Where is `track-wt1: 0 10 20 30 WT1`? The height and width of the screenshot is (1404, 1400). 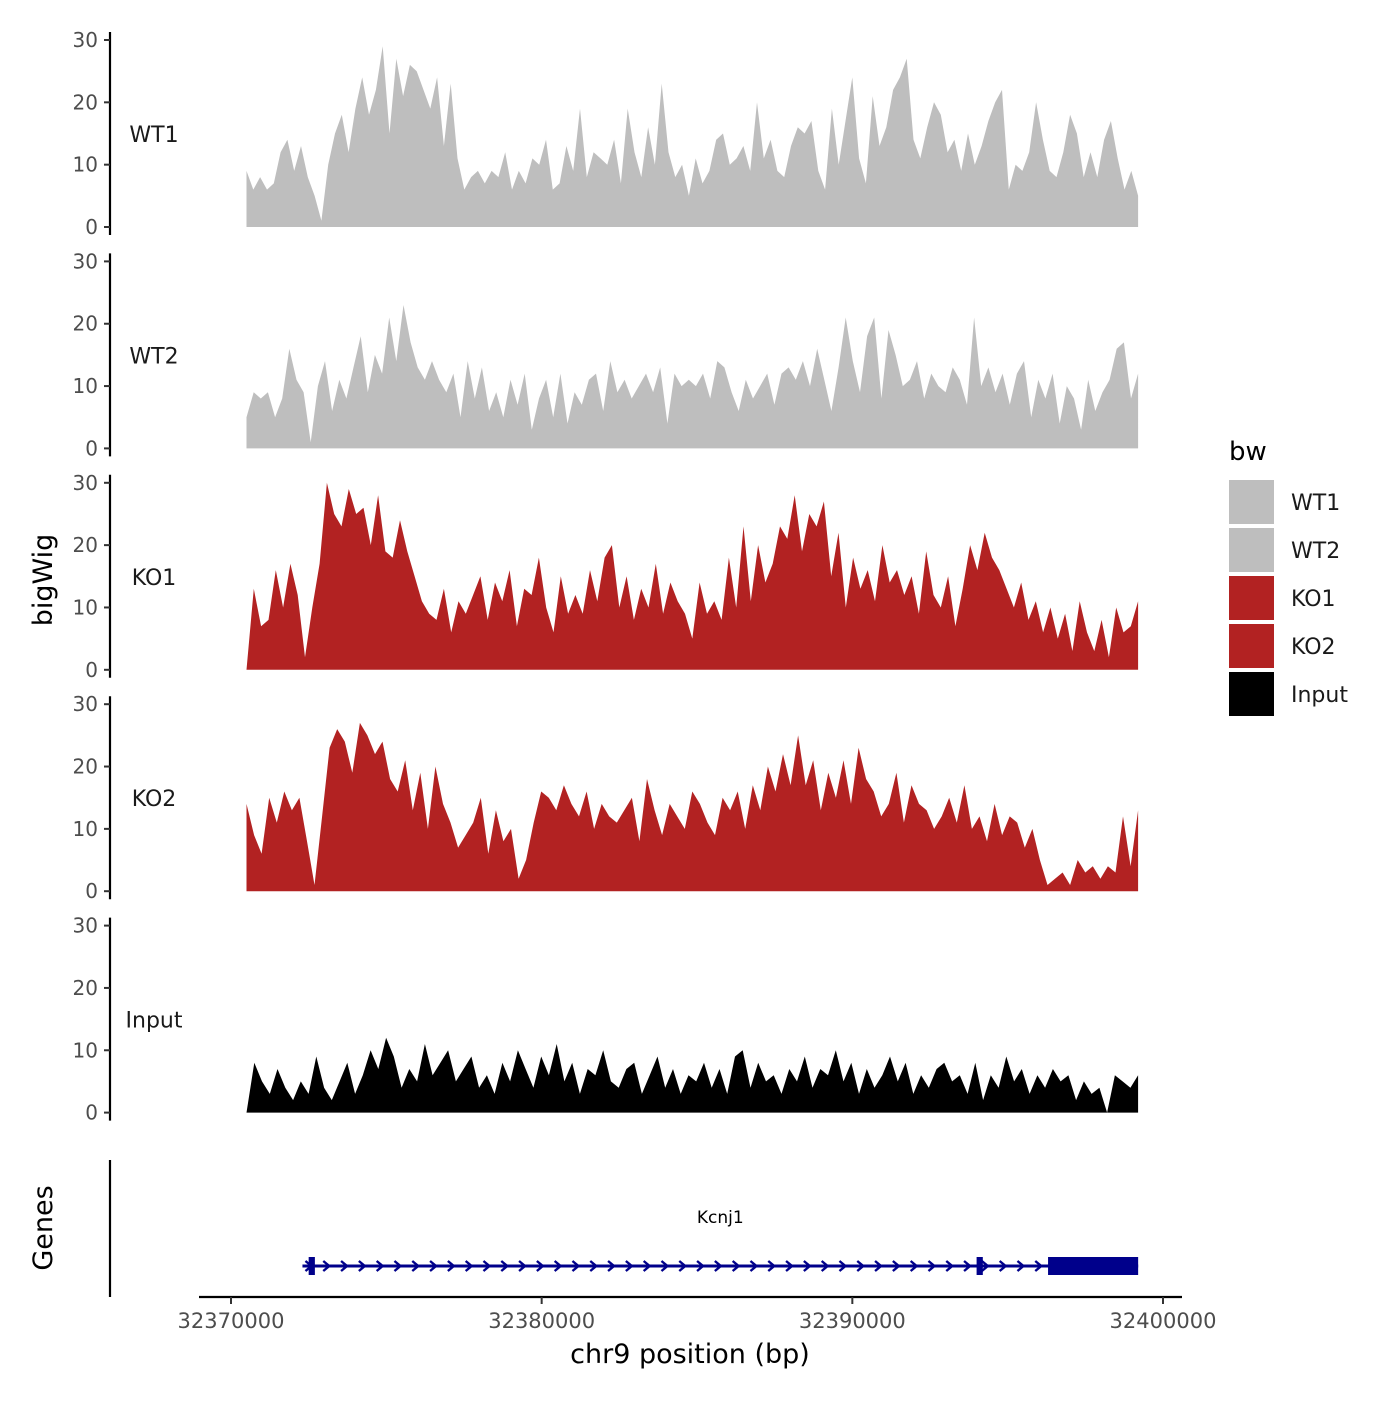 track-wt1: 0 10 20 30 WT1 is located at coordinates (606, 133).